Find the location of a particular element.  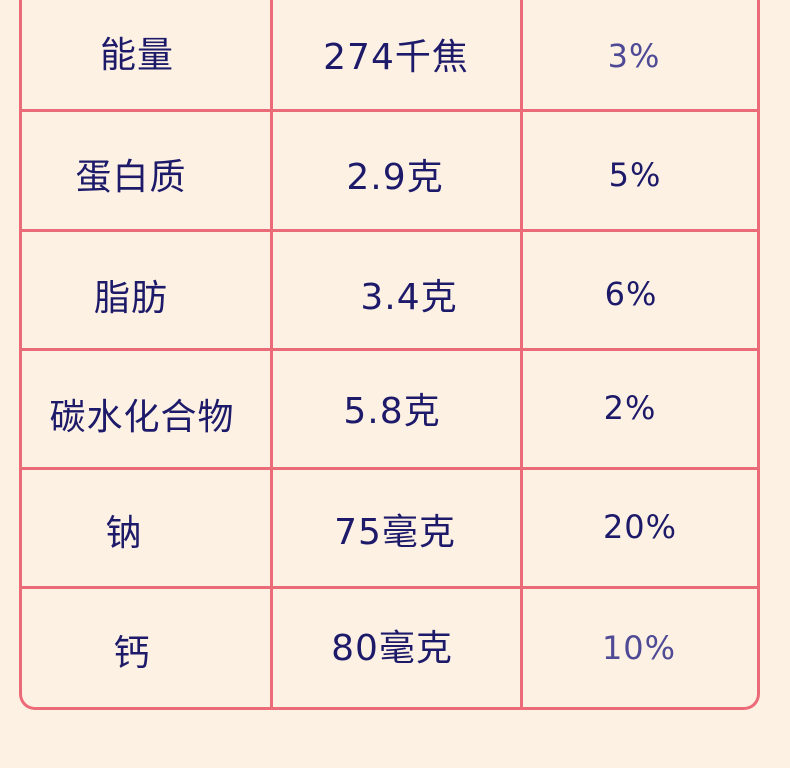

nutrient-amount: 5.8克 is located at coordinates (392, 411).